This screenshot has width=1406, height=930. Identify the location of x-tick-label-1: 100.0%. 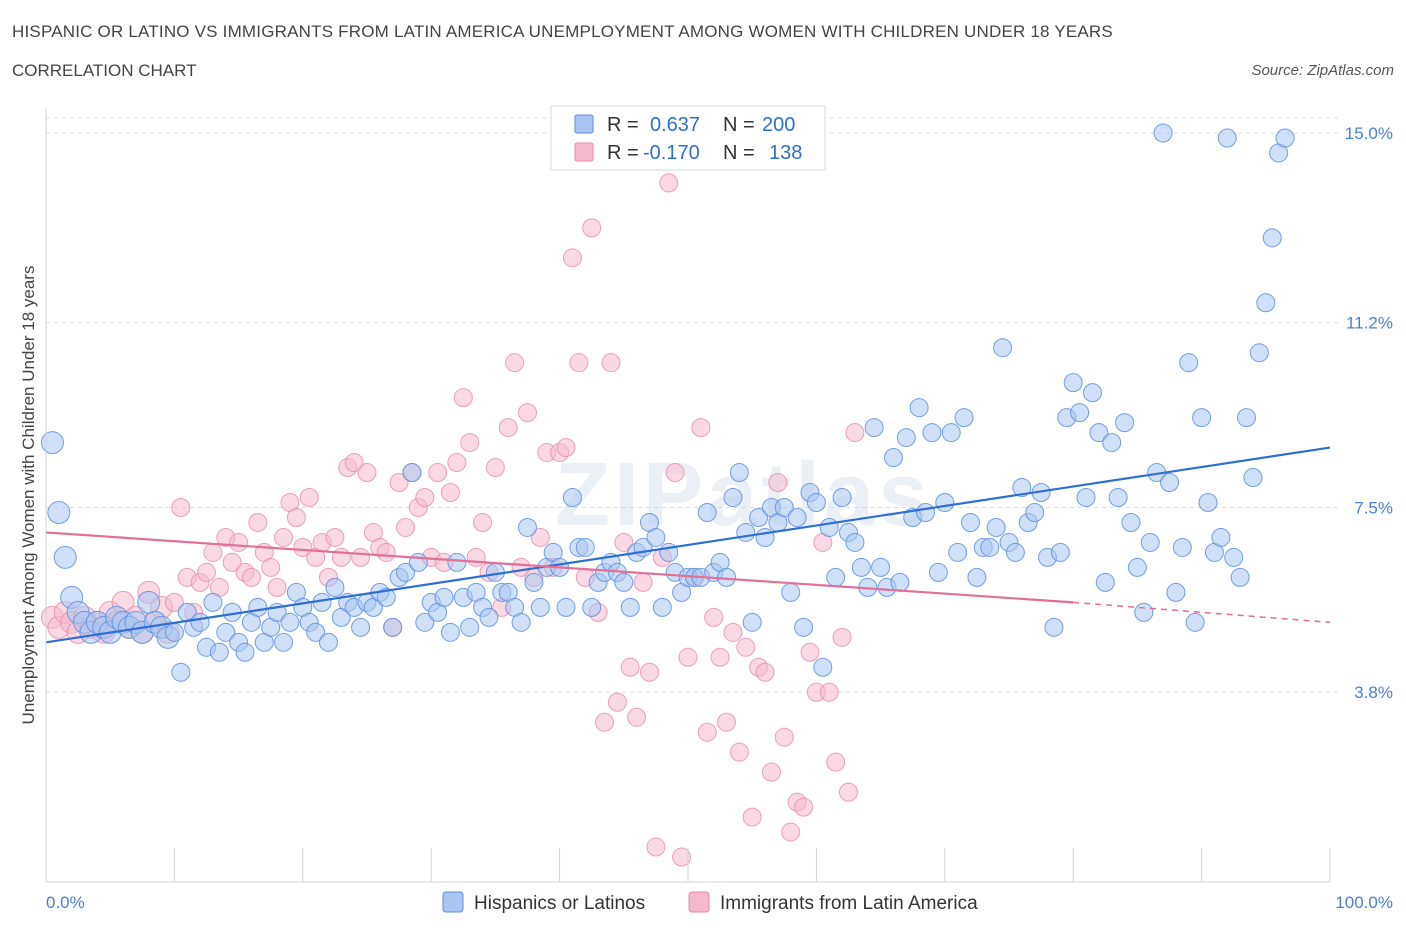
(1364, 902).